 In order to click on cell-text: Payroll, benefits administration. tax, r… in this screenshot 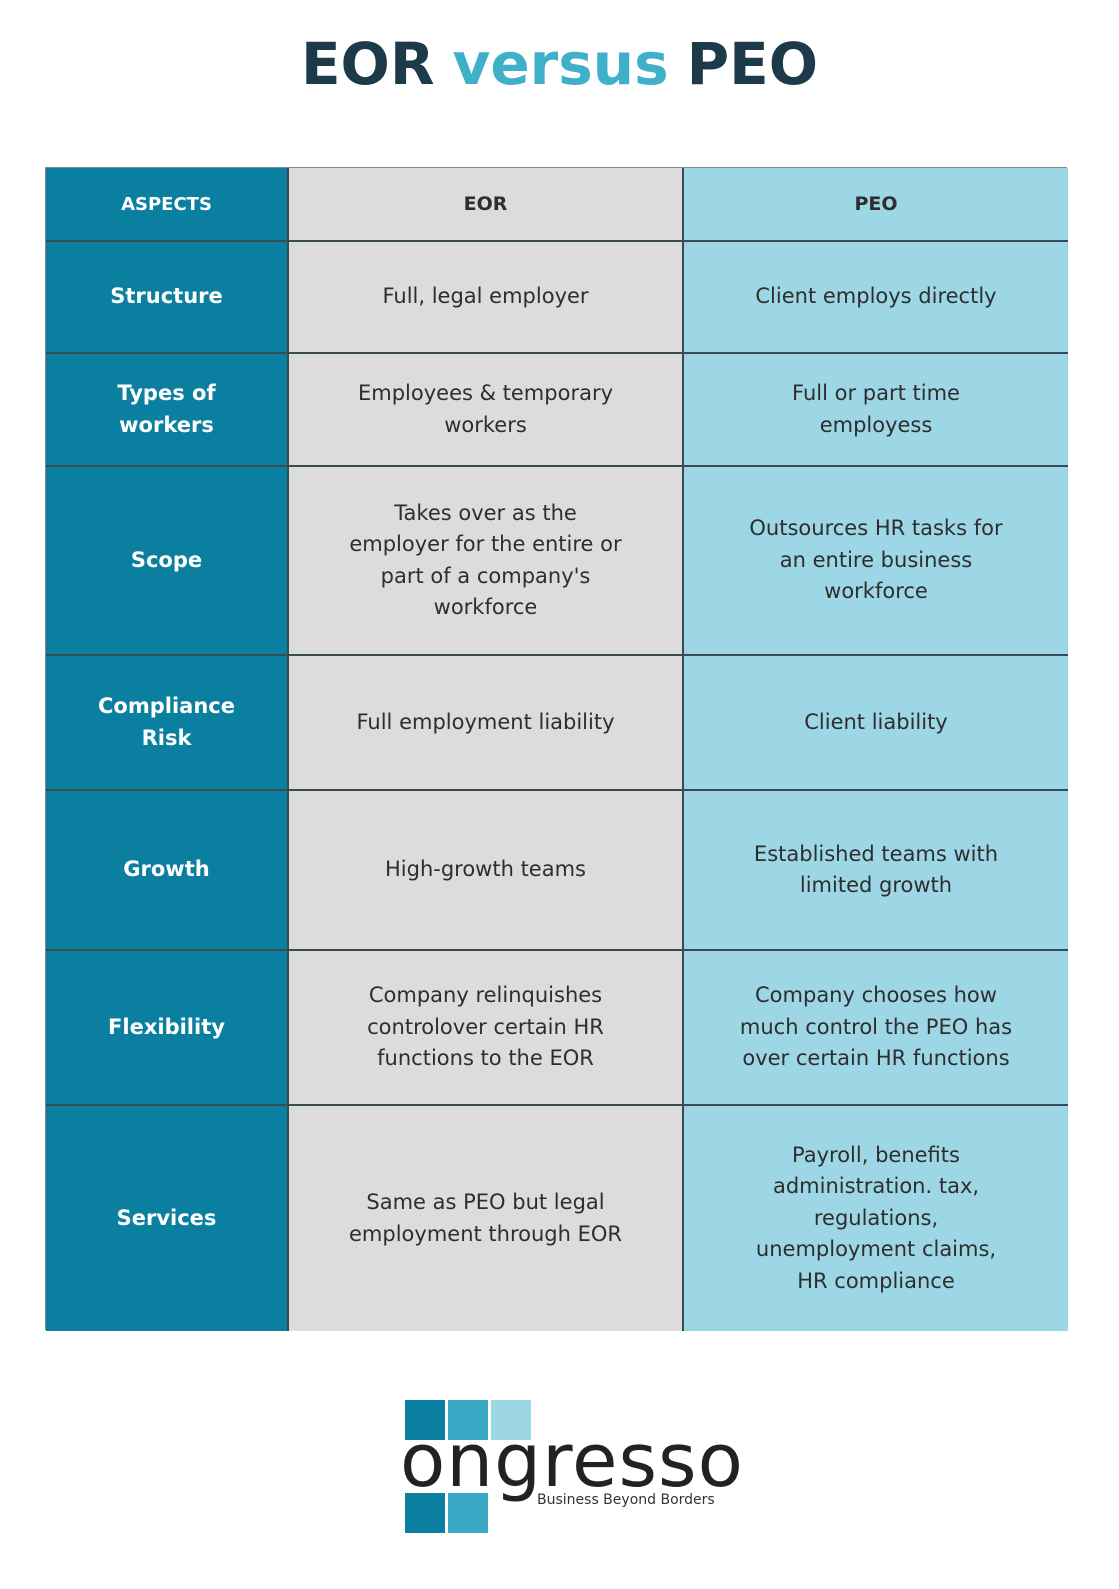, I will do `click(876, 1217)`.